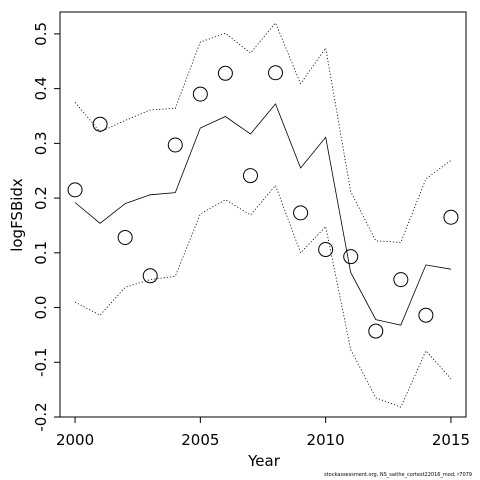 This screenshot has height=480, width=480. Describe the element at coordinates (326, 440) in the screenshot. I see `x-tick-label: 2010` at that location.